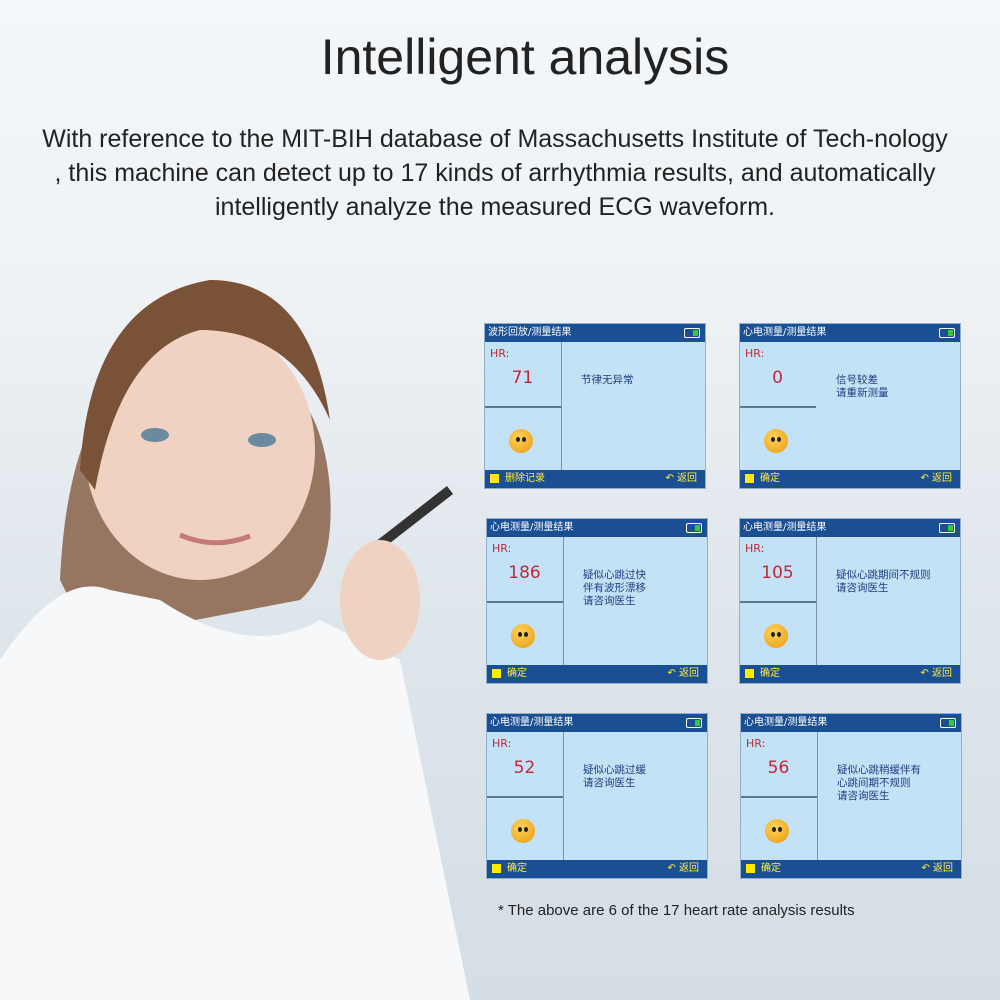  I want to click on neutral-face-icon, so click(776, 441).